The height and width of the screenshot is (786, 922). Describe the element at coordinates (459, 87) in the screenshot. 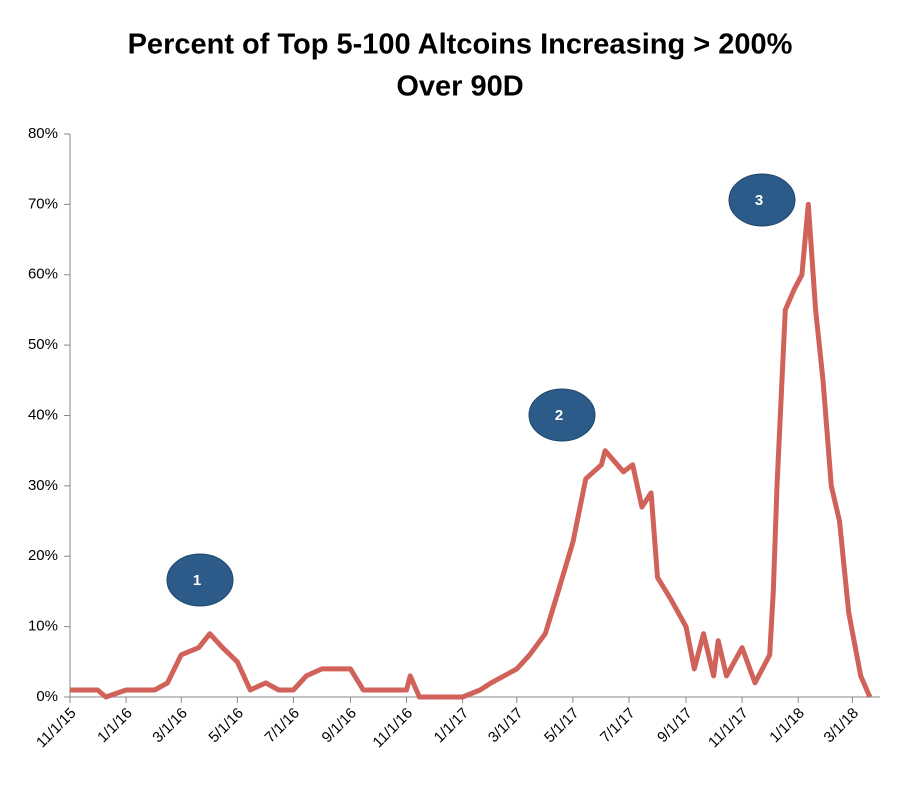

I see `chart-title: Over 90D` at that location.